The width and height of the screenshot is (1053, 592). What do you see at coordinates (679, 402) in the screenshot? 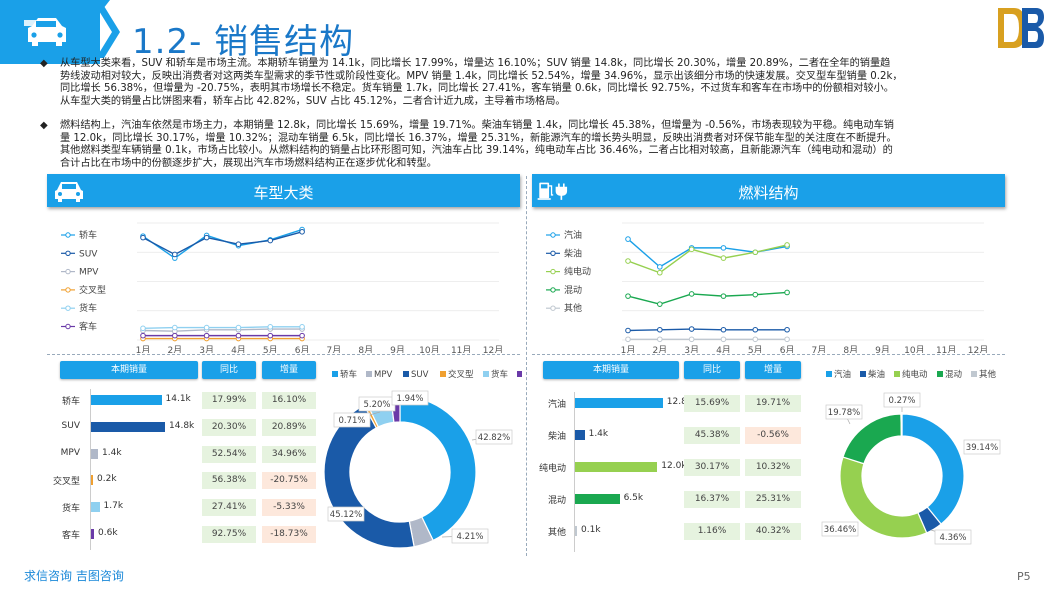
I see `bar-value-label: 12.8k` at bounding box center [679, 402].